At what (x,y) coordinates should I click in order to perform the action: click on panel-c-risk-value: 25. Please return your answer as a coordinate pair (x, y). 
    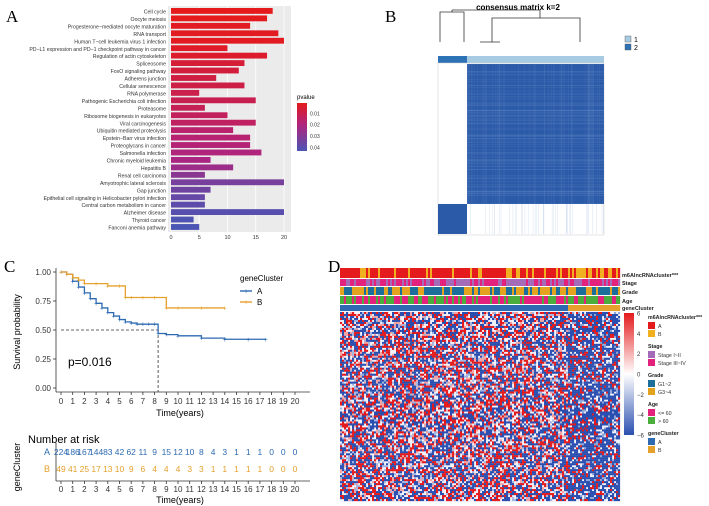
    Looking at the image, I should click on (85, 469).